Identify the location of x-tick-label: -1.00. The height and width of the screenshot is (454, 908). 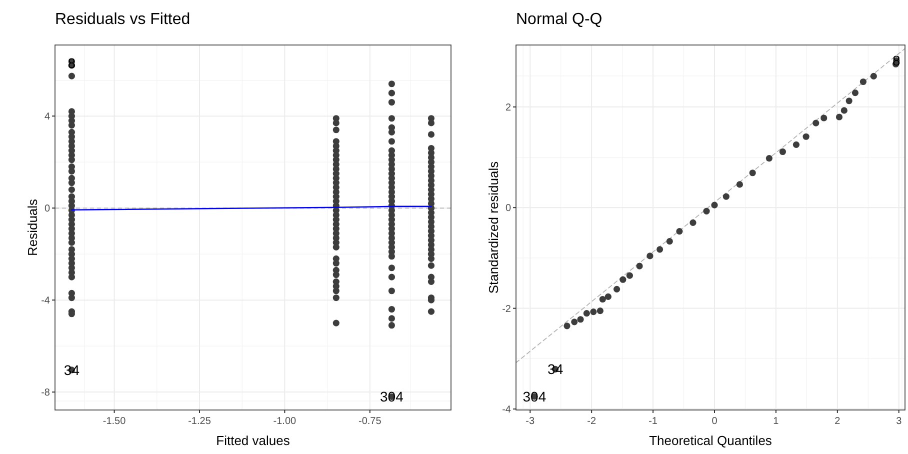
(285, 421).